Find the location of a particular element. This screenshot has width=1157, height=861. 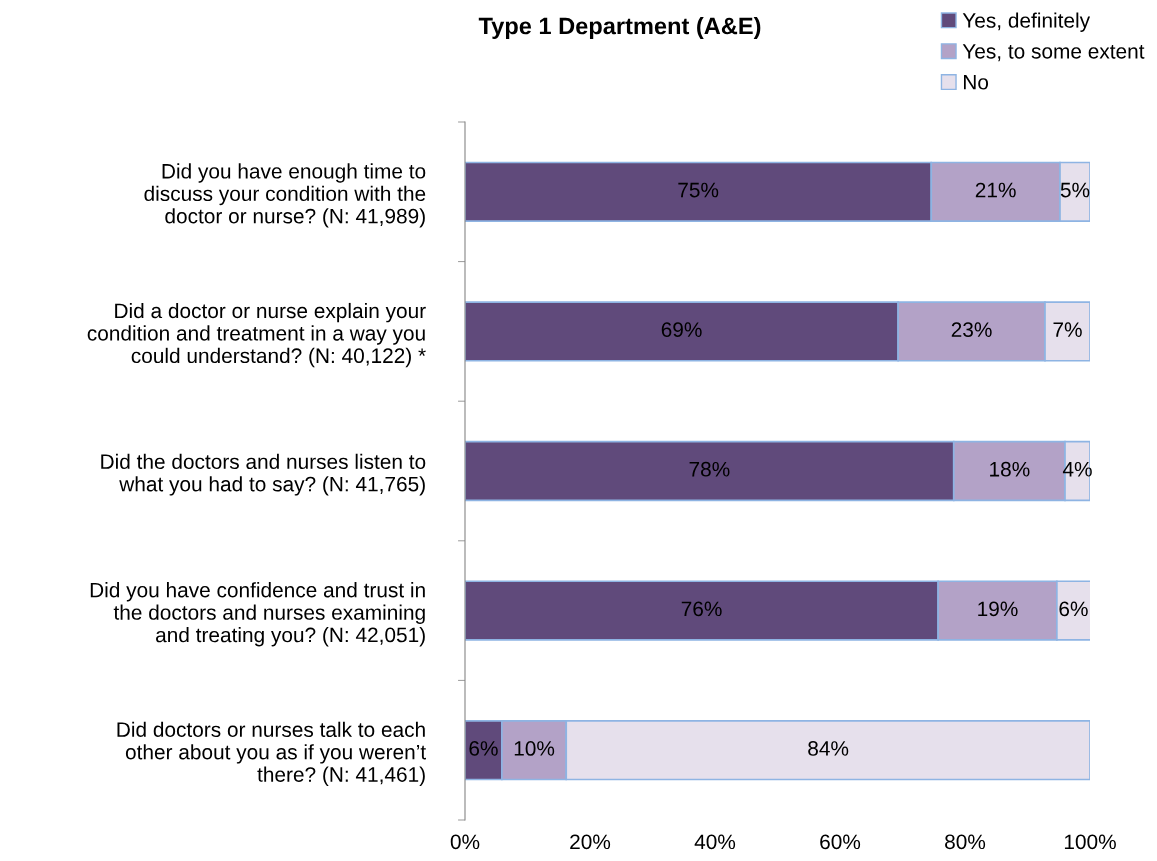

y-tick-label: Did you have confidence and trust in the doctors and nurses examining and treating you? (N: 42,051) is located at coordinates (257, 614).